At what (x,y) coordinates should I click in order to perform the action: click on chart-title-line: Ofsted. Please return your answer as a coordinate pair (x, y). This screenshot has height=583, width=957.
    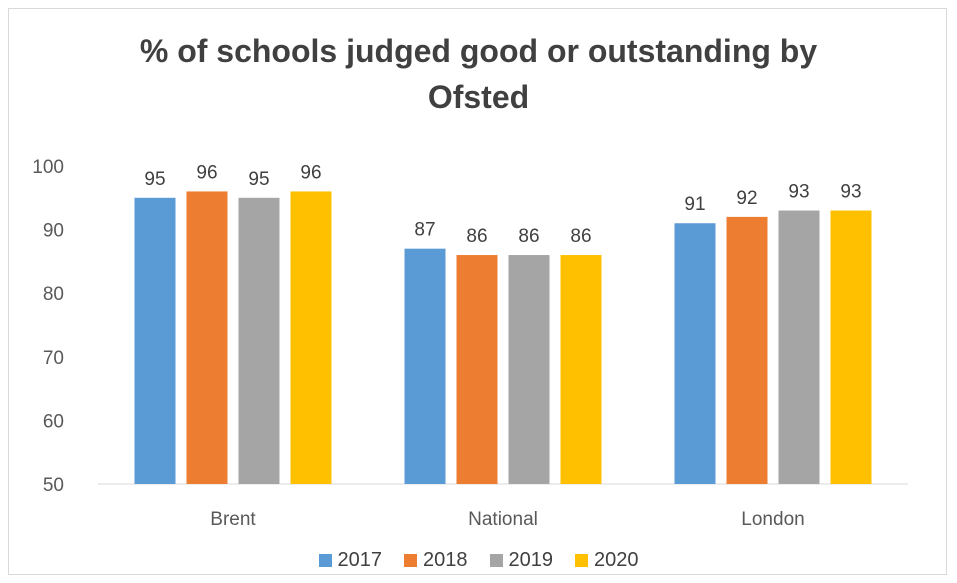
    Looking at the image, I should click on (478, 97).